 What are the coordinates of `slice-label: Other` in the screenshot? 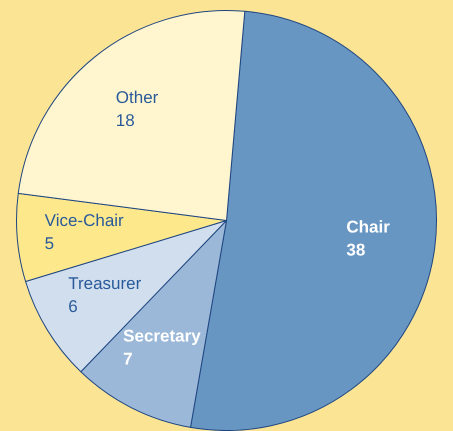 It's located at (137, 97).